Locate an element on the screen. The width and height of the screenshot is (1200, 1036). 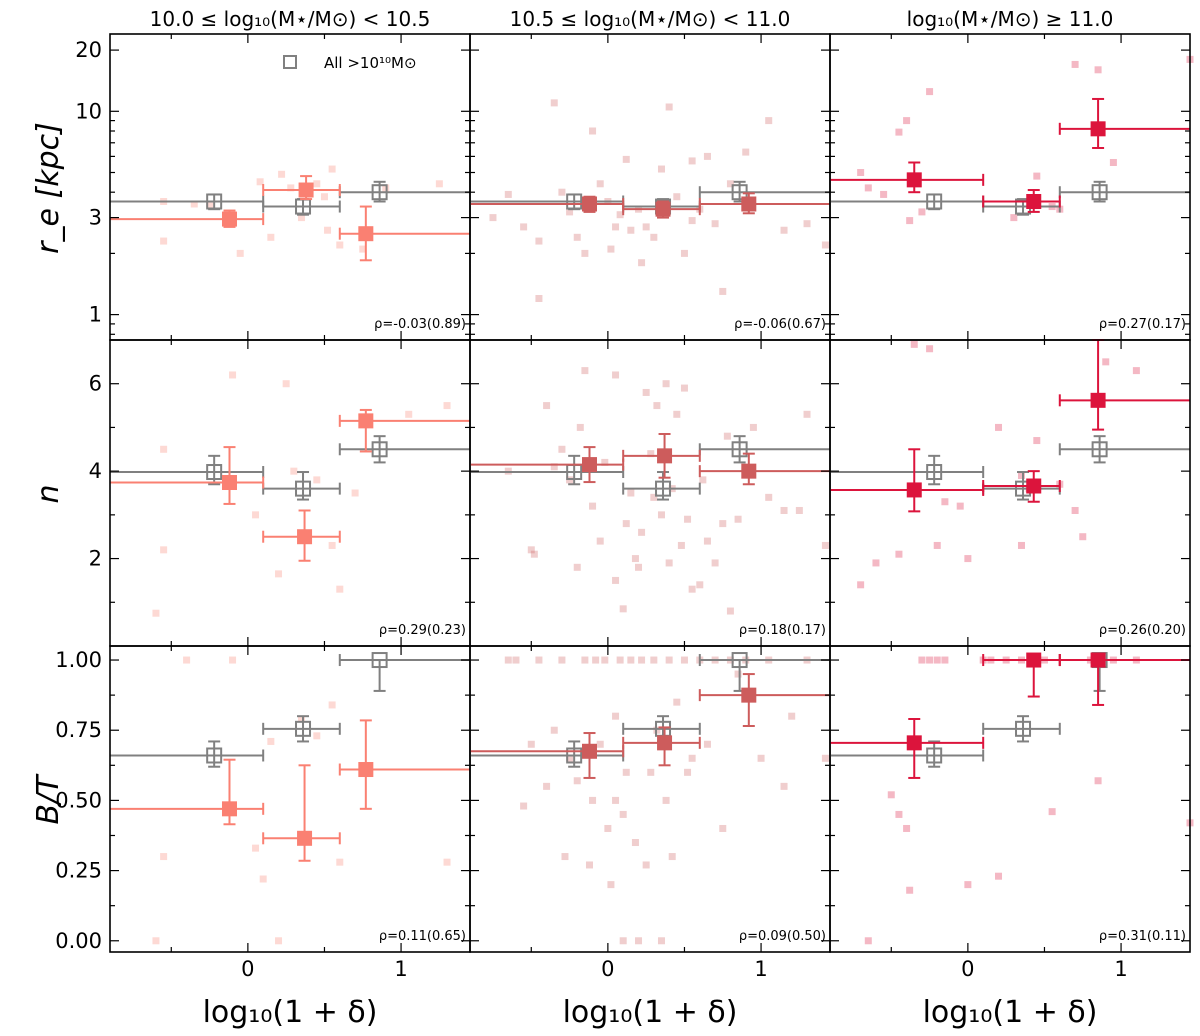
column-x-labels: log₁₀(1 + δ) log₁₀(1 + δ) log₁₀(1 + δ) is located at coordinates (650, 1012).